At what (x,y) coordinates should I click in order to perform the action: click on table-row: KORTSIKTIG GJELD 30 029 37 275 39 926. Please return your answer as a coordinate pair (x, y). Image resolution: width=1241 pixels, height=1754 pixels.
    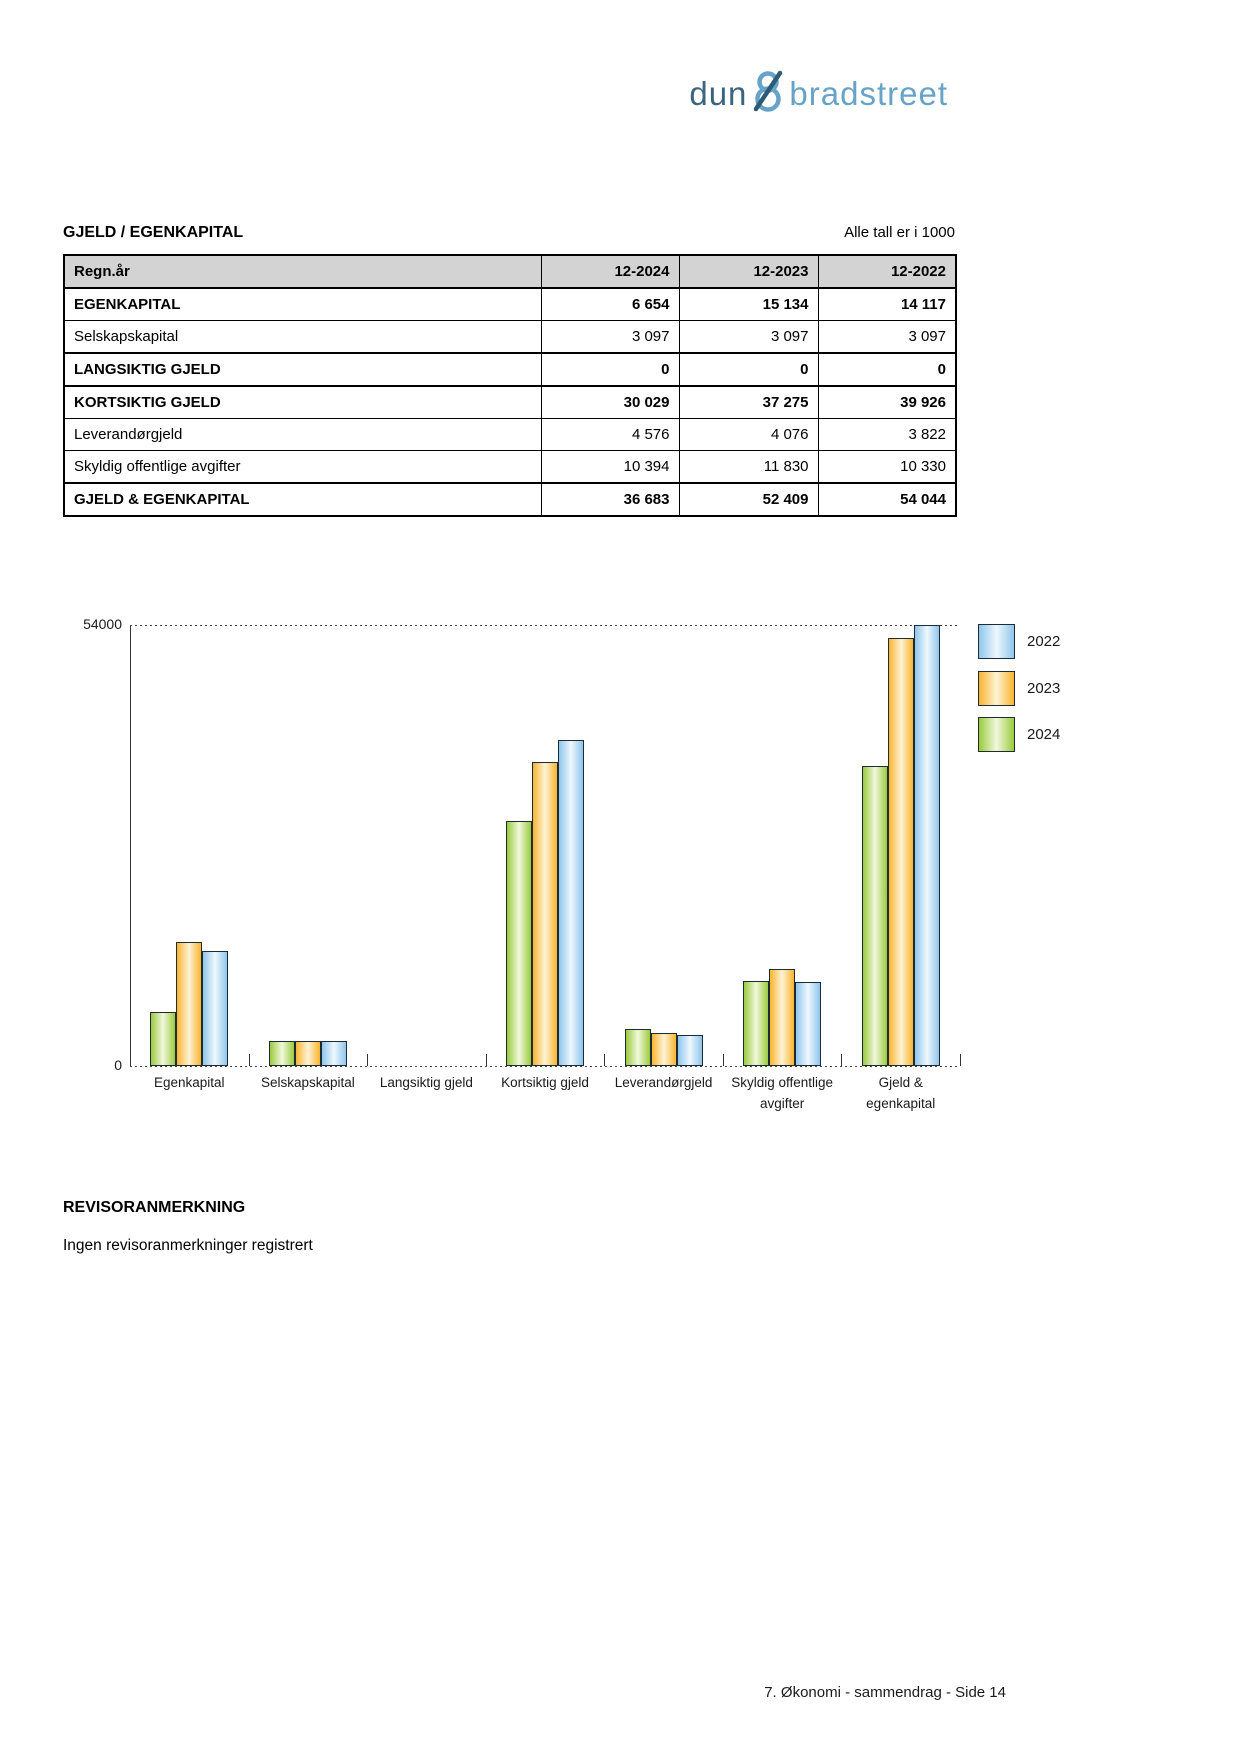
    Looking at the image, I should click on (510, 402).